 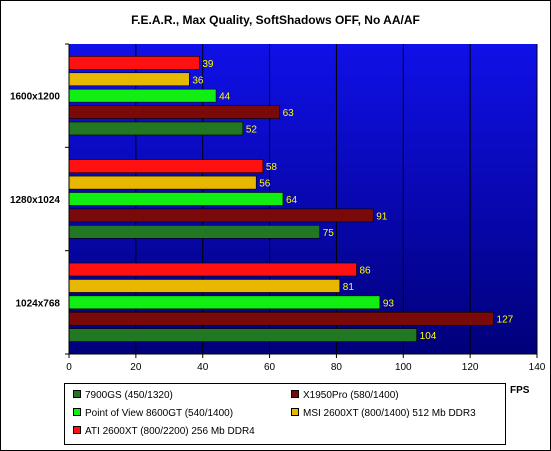 What do you see at coordinates (35, 200) in the screenshot?
I see `category-label: 1280x1024` at bounding box center [35, 200].